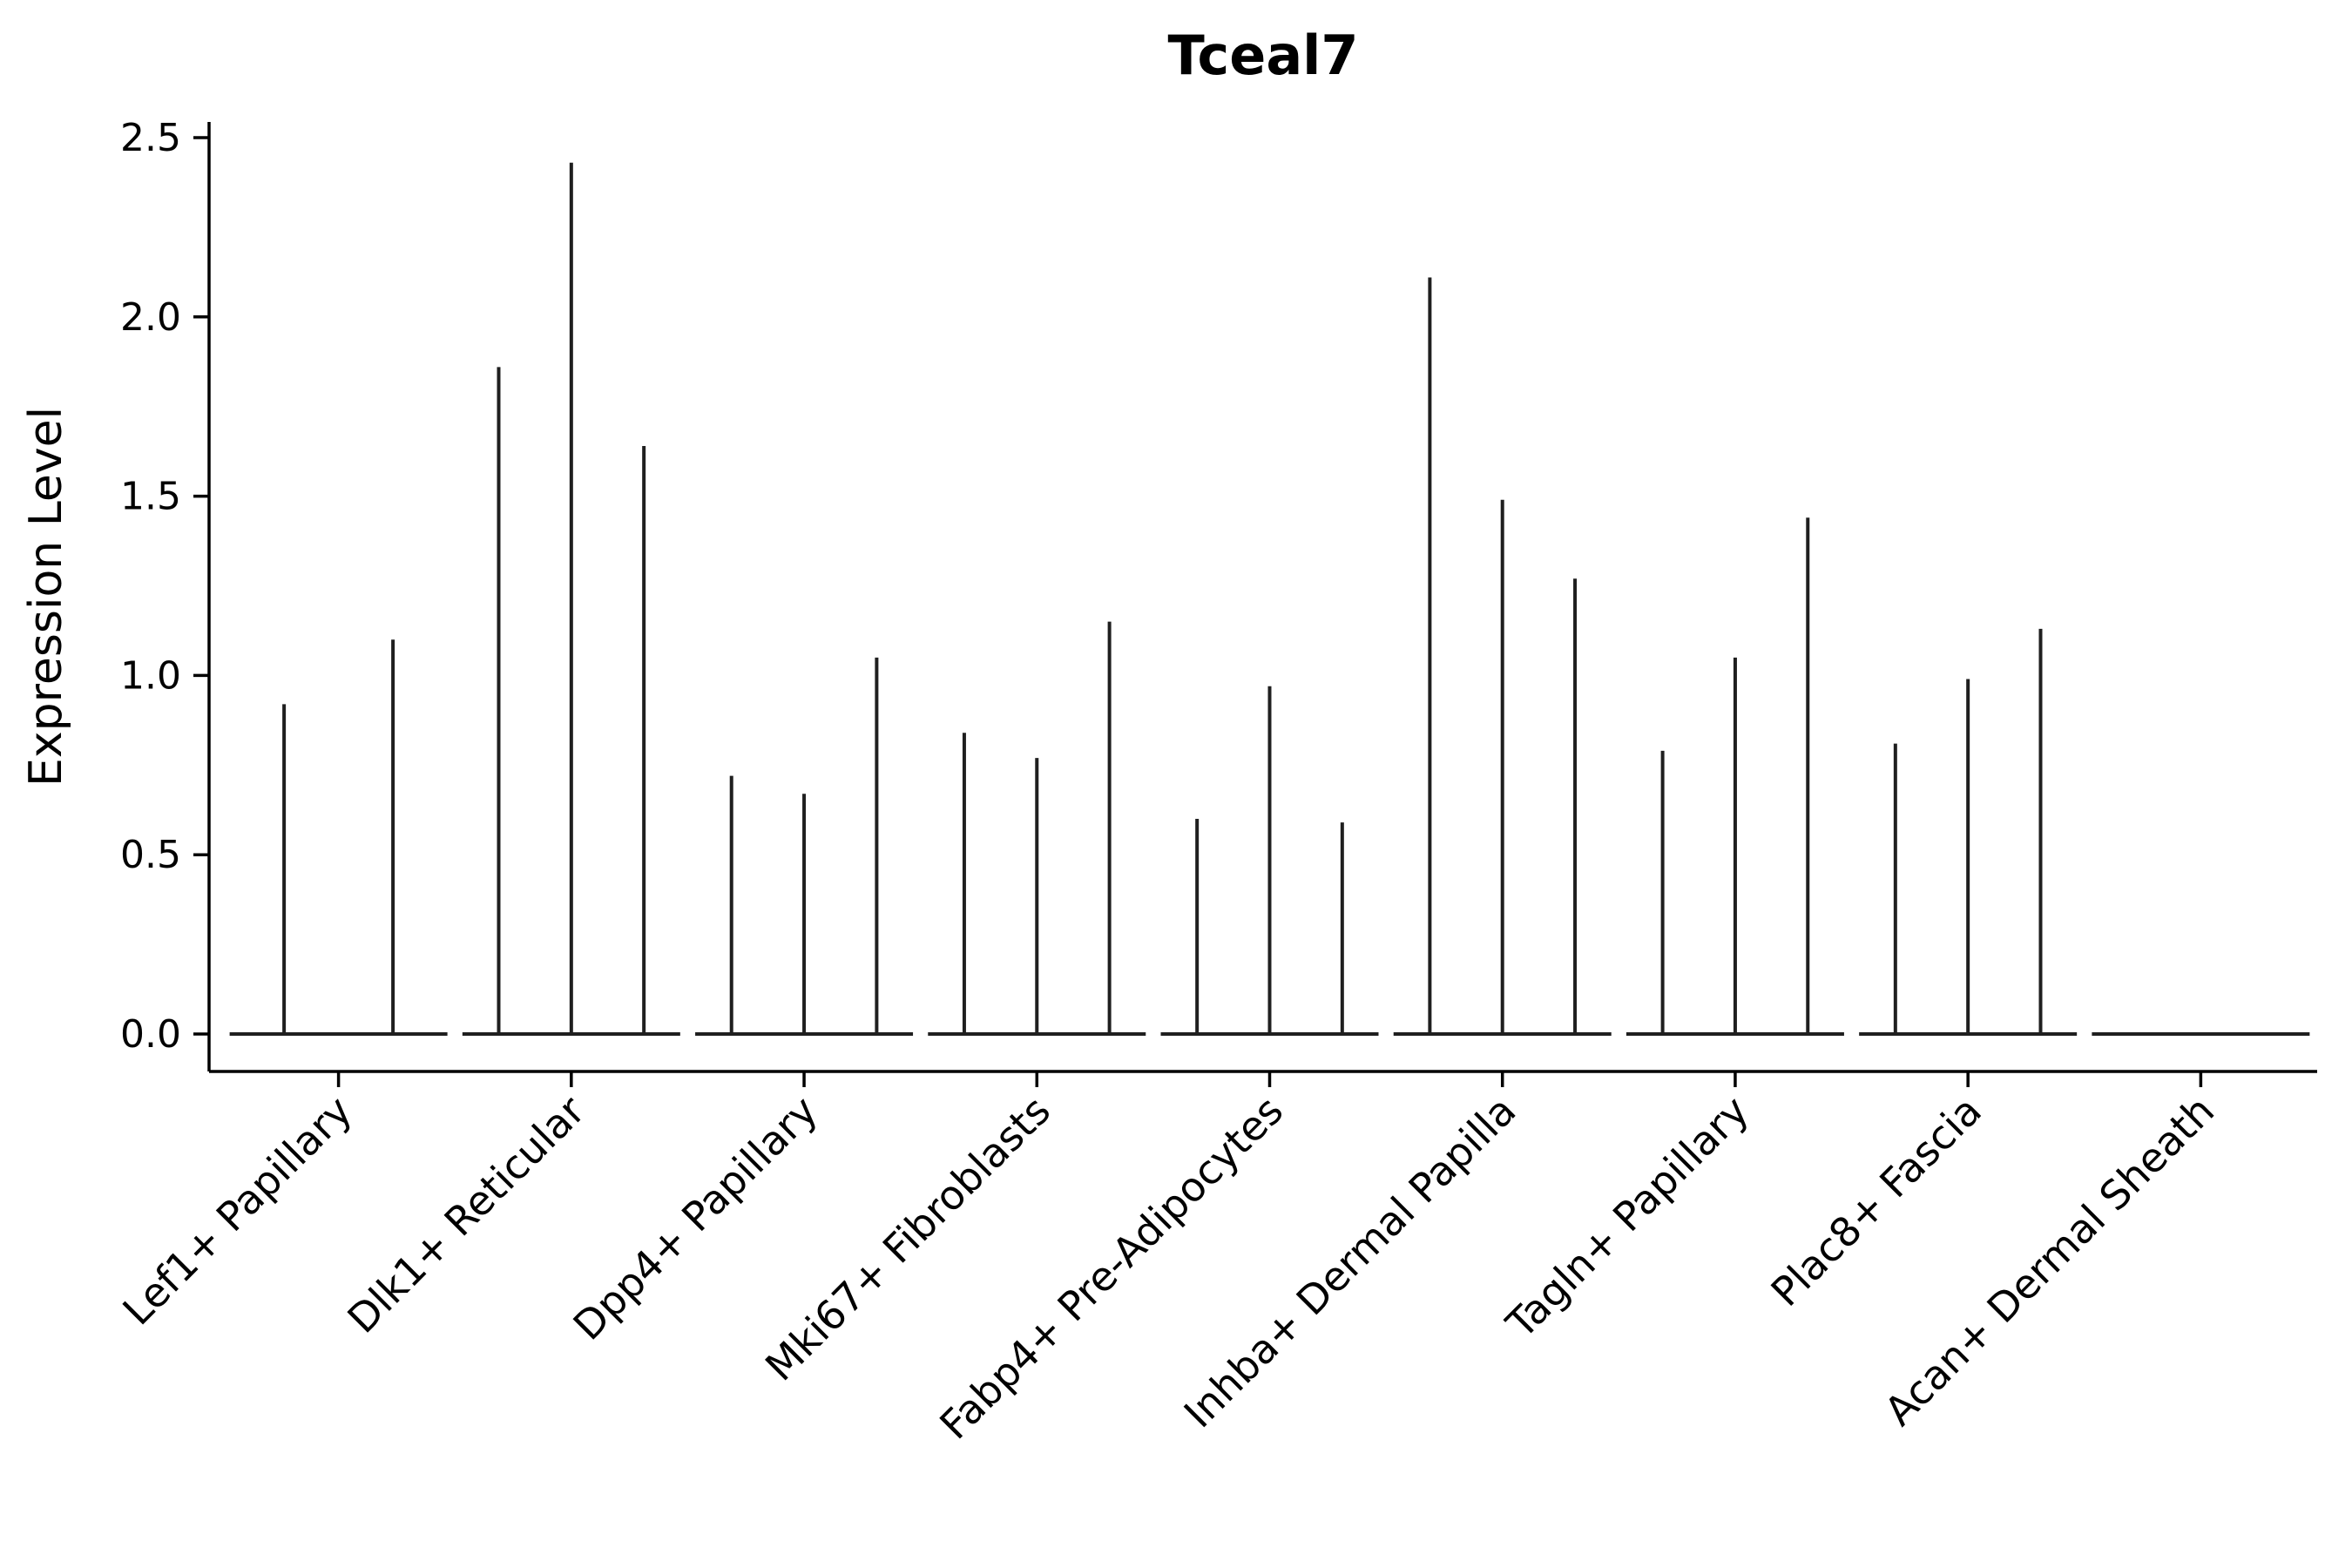 This screenshot has height=1568, width=2352. I want to click on chart-title: Tceal7, so click(1262, 56).